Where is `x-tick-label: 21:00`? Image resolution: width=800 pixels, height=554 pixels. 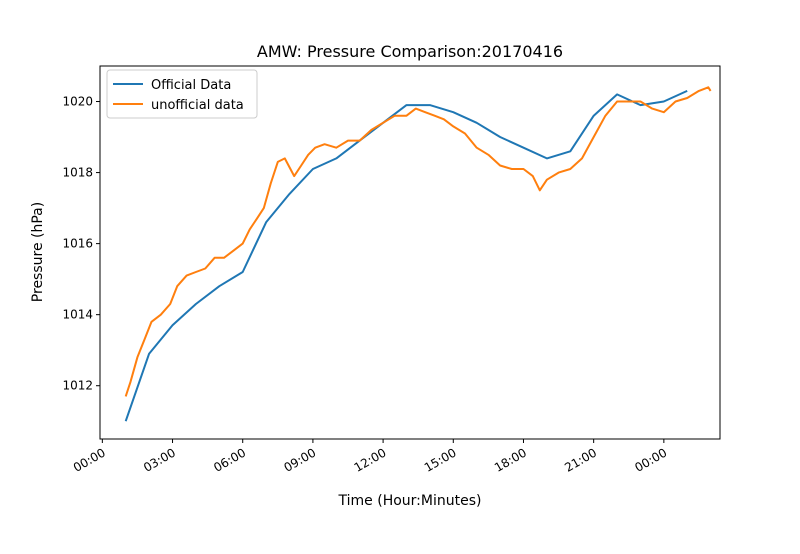
x-tick-label: 21:00 is located at coordinates (580, 459).